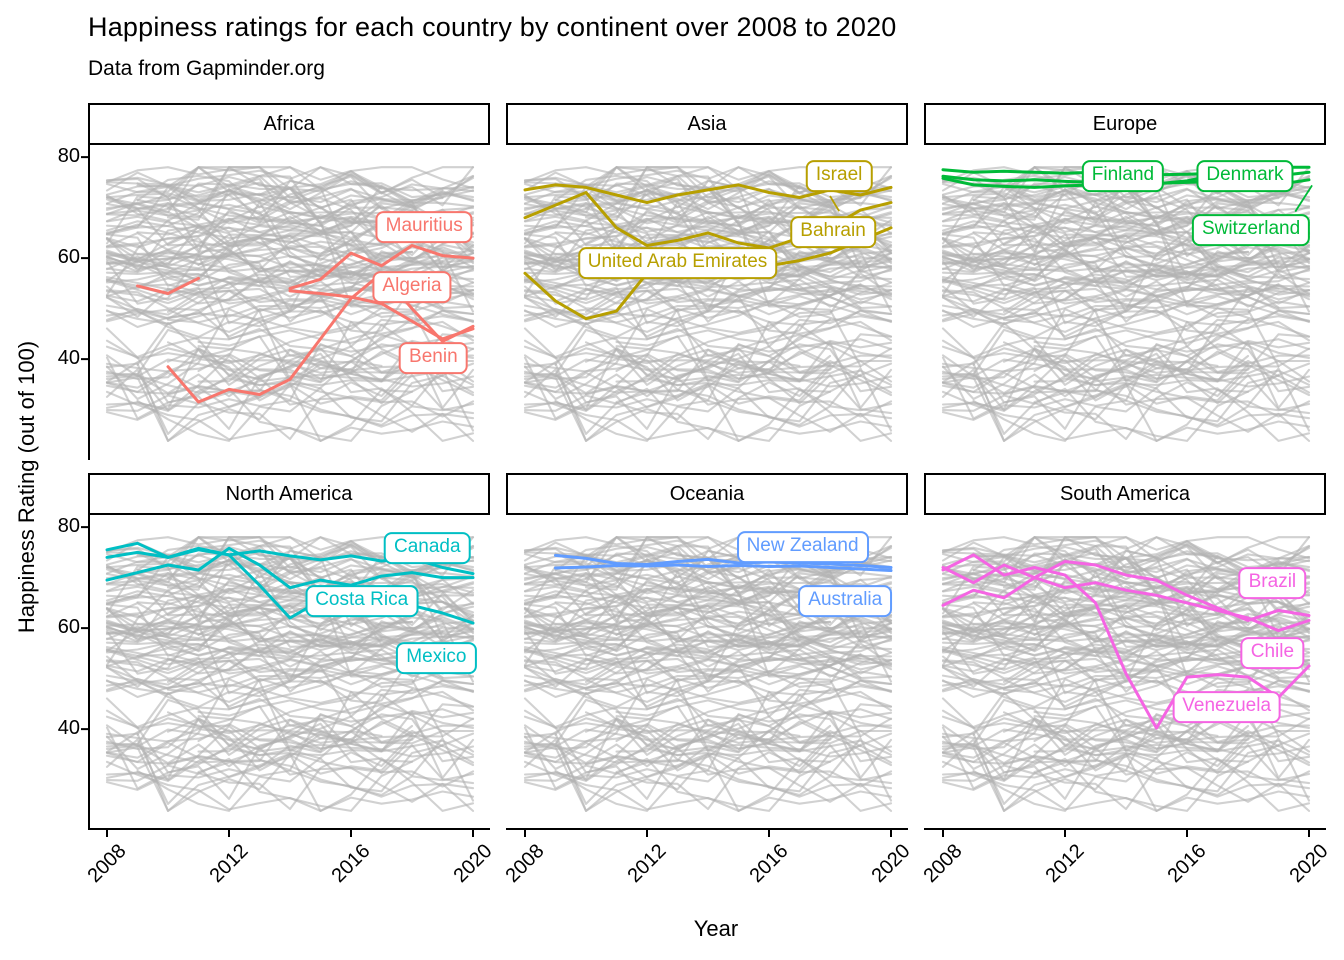 This screenshot has height=960, width=1344. I want to click on country-label-costa-rica: Costa Rica, so click(362, 600).